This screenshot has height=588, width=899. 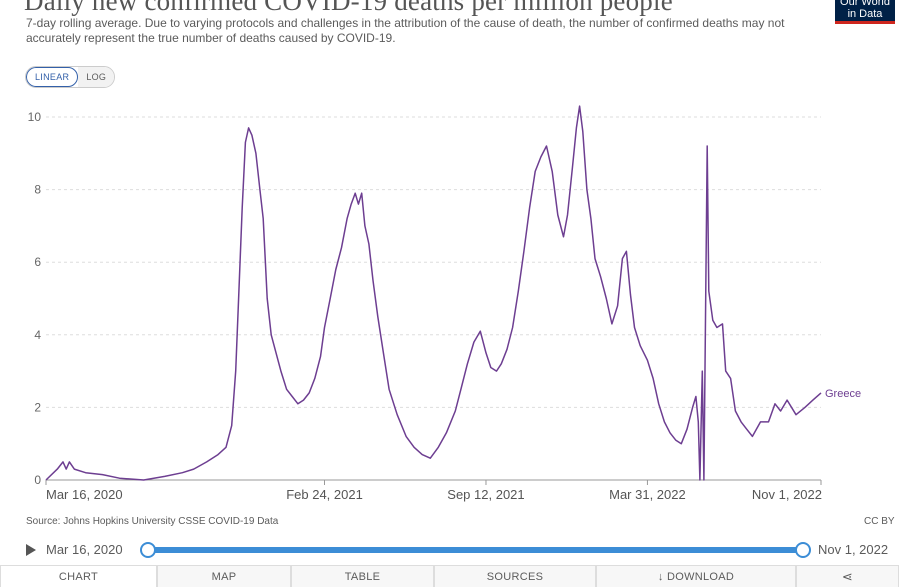 What do you see at coordinates (362, 576) in the screenshot?
I see `tab-table: TABLE` at bounding box center [362, 576].